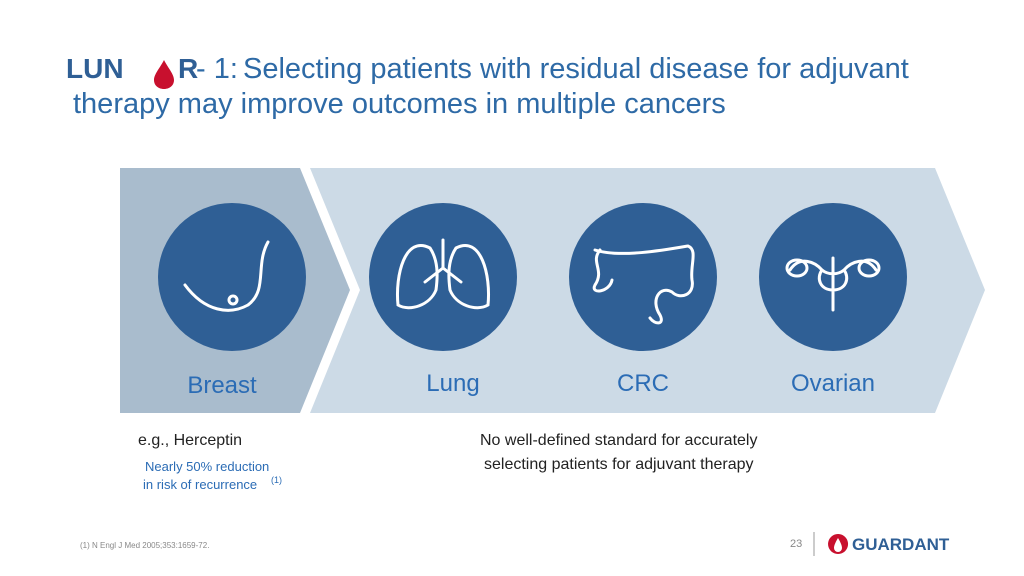  Describe the element at coordinates (164, 74) in the screenshot. I see `logo-drop` at that location.